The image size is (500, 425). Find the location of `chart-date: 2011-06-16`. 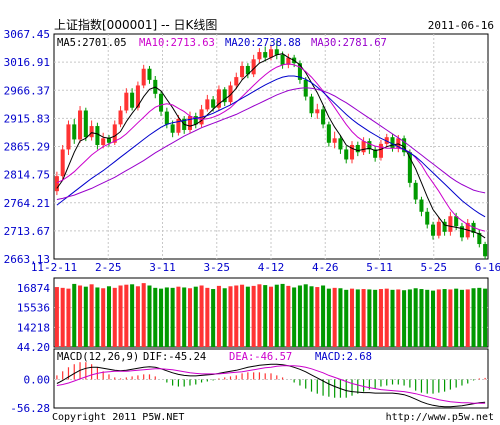

chart-date: 2011-06-16 is located at coordinates (461, 25).